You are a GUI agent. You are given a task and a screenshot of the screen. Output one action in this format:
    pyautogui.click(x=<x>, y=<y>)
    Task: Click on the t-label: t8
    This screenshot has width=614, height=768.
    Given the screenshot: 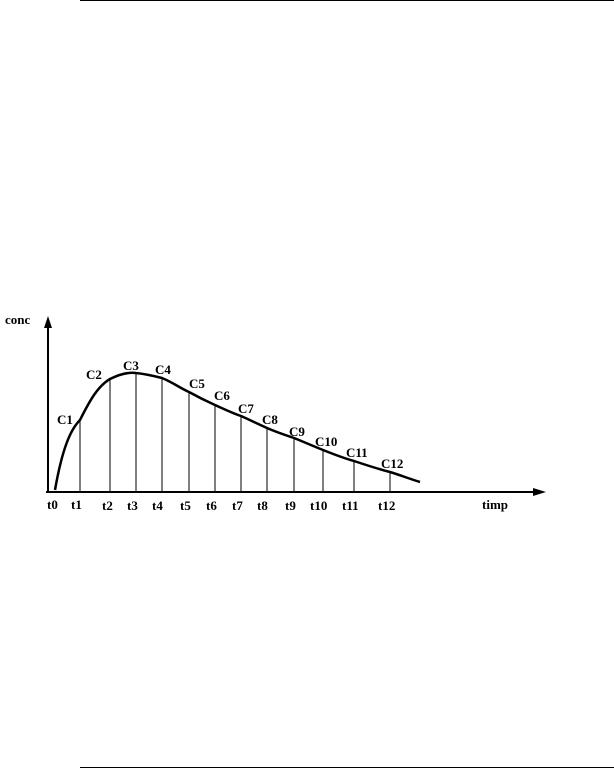 What is the action you would take?
    pyautogui.click(x=262, y=505)
    